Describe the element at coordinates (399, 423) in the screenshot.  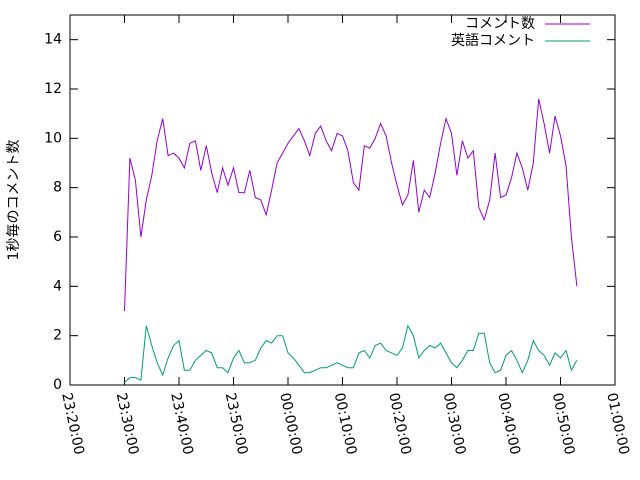
I see `x-tick-label: 00:20:00` at that location.